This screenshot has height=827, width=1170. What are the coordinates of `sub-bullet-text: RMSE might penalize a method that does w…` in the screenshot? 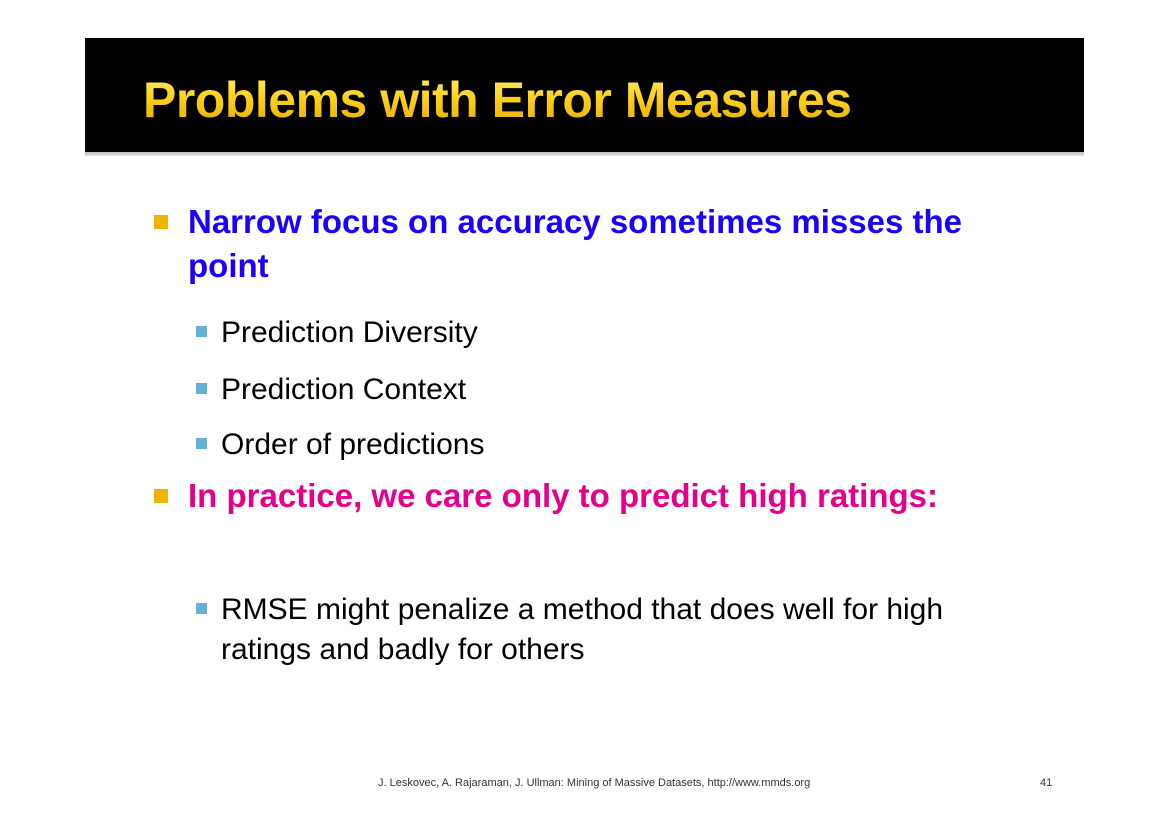 It's located at (582, 629).